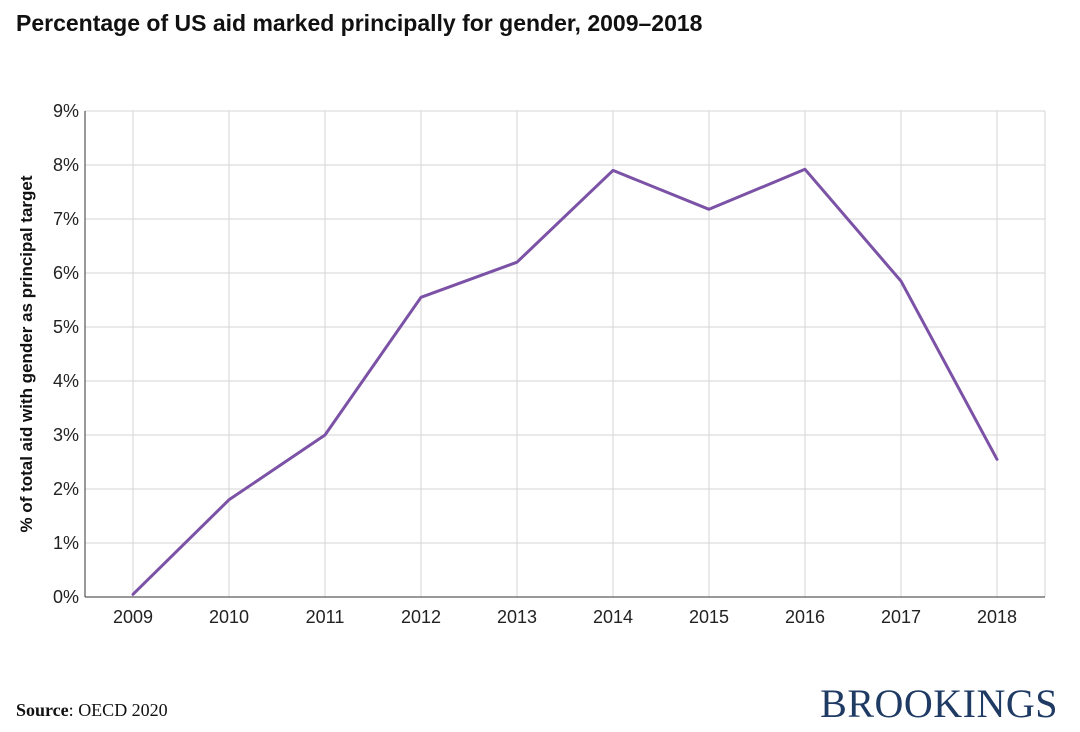  I want to click on x-tick-label: 2011, so click(325, 617).